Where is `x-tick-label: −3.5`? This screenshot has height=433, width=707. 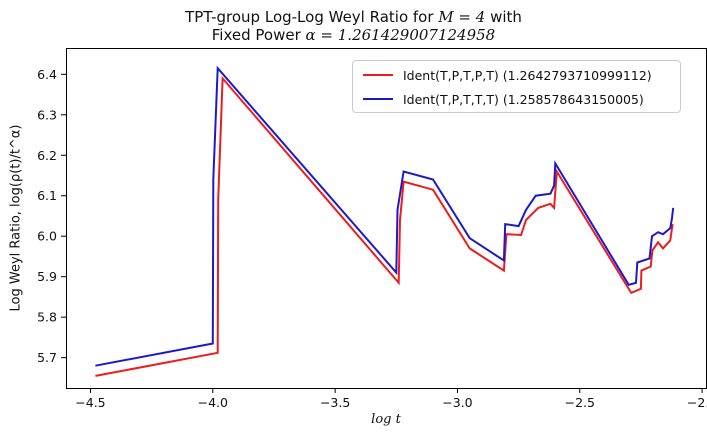 x-tick-label: −3.5 is located at coordinates (335, 402).